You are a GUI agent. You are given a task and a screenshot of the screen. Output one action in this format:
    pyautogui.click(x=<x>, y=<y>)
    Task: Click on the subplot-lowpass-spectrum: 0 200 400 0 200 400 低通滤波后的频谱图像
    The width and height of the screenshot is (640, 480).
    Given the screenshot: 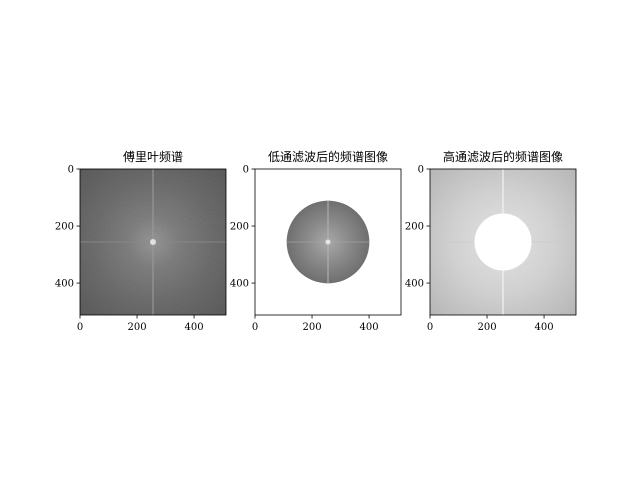 What is the action you would take?
    pyautogui.click(x=315, y=241)
    